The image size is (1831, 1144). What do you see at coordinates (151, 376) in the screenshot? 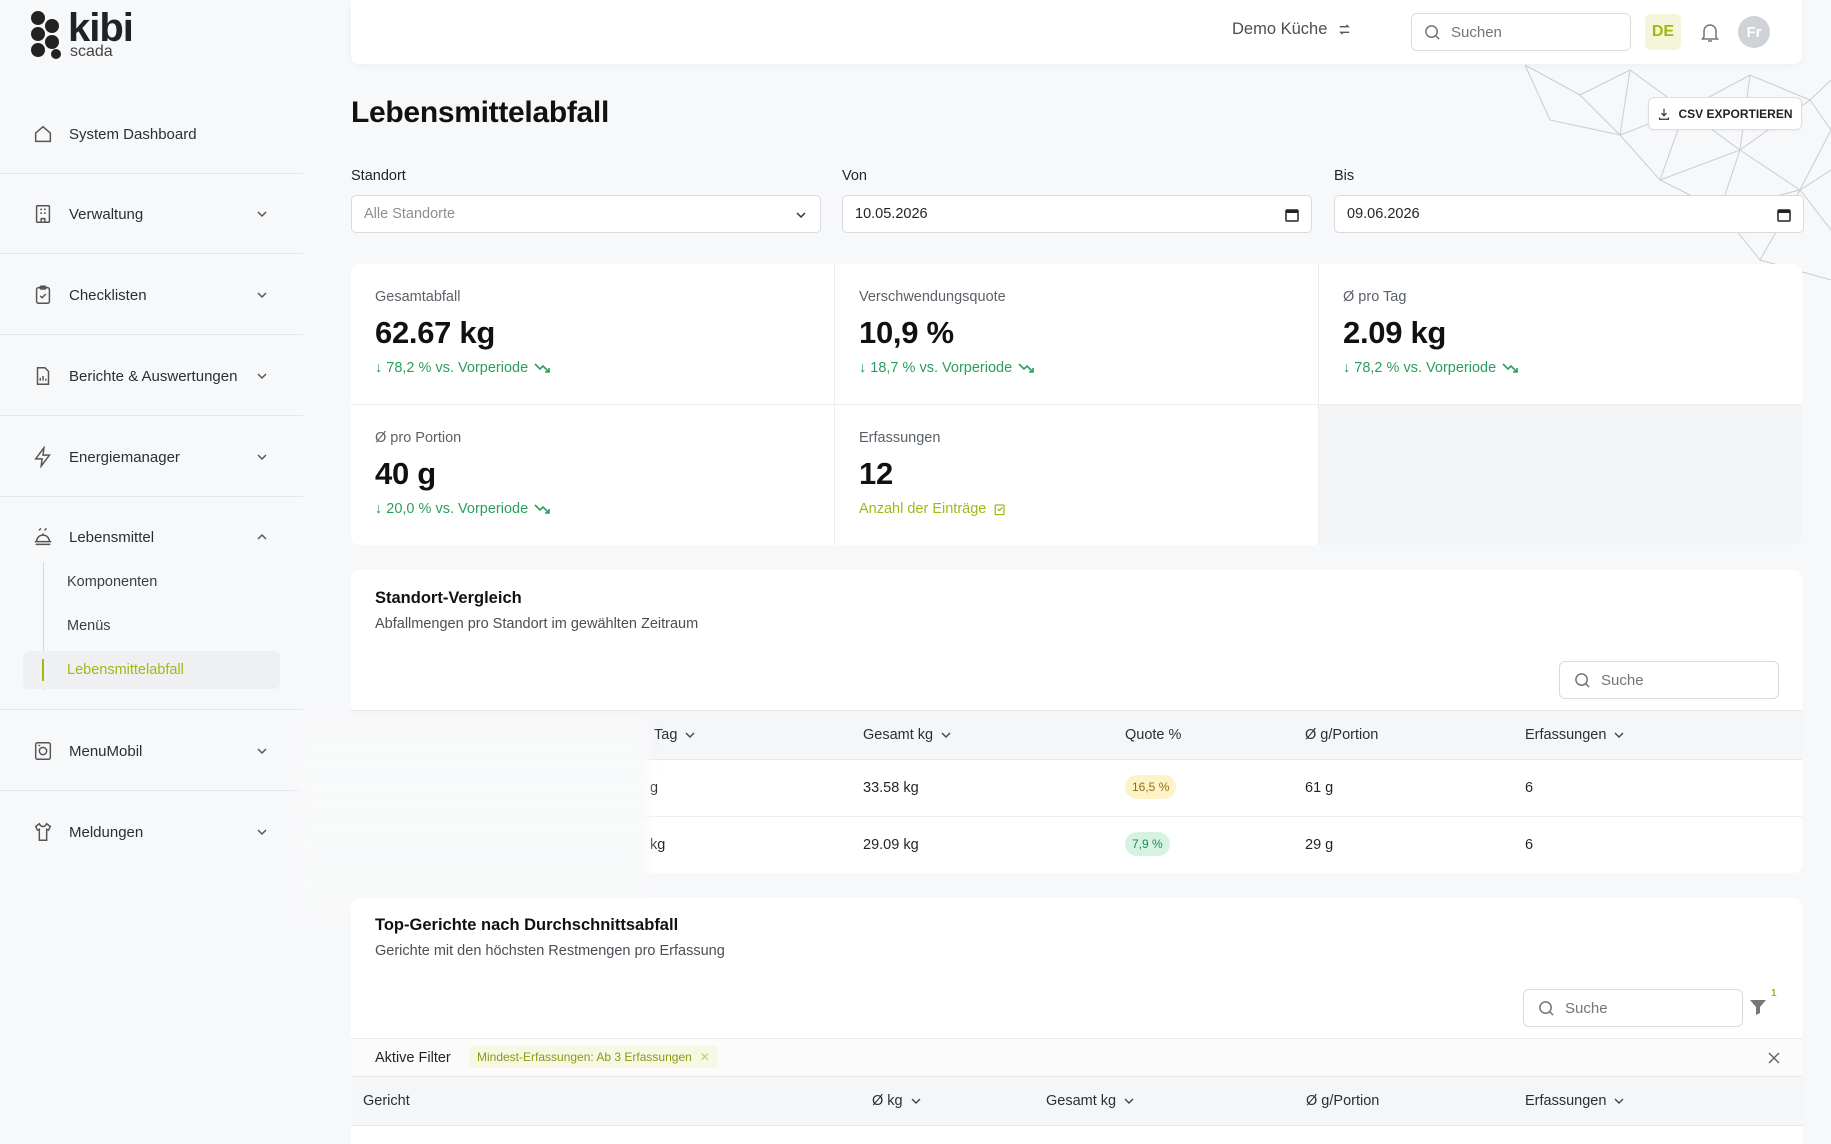
I see `sidebar-item-berichte: Berichte & Auswertungen` at bounding box center [151, 376].